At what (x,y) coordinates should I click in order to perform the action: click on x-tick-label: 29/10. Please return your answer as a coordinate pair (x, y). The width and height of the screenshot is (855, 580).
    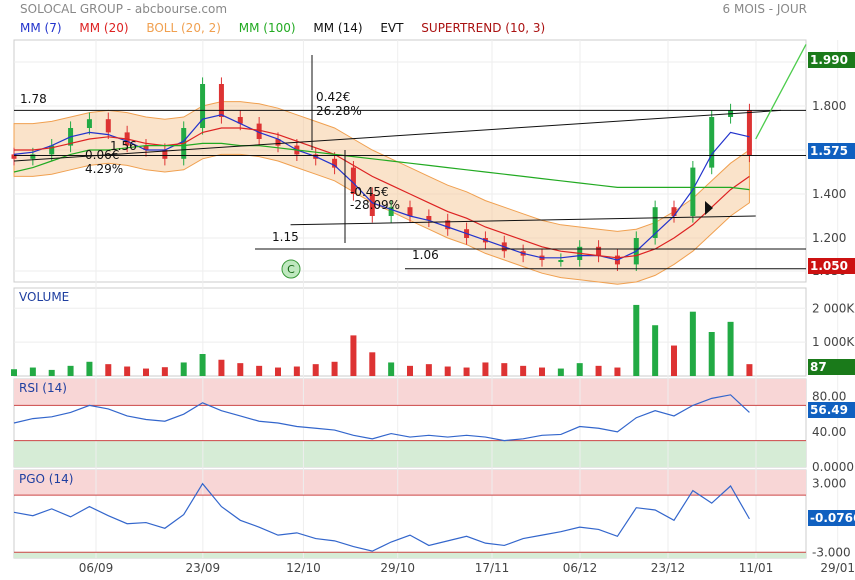
    Looking at the image, I should click on (397, 568).